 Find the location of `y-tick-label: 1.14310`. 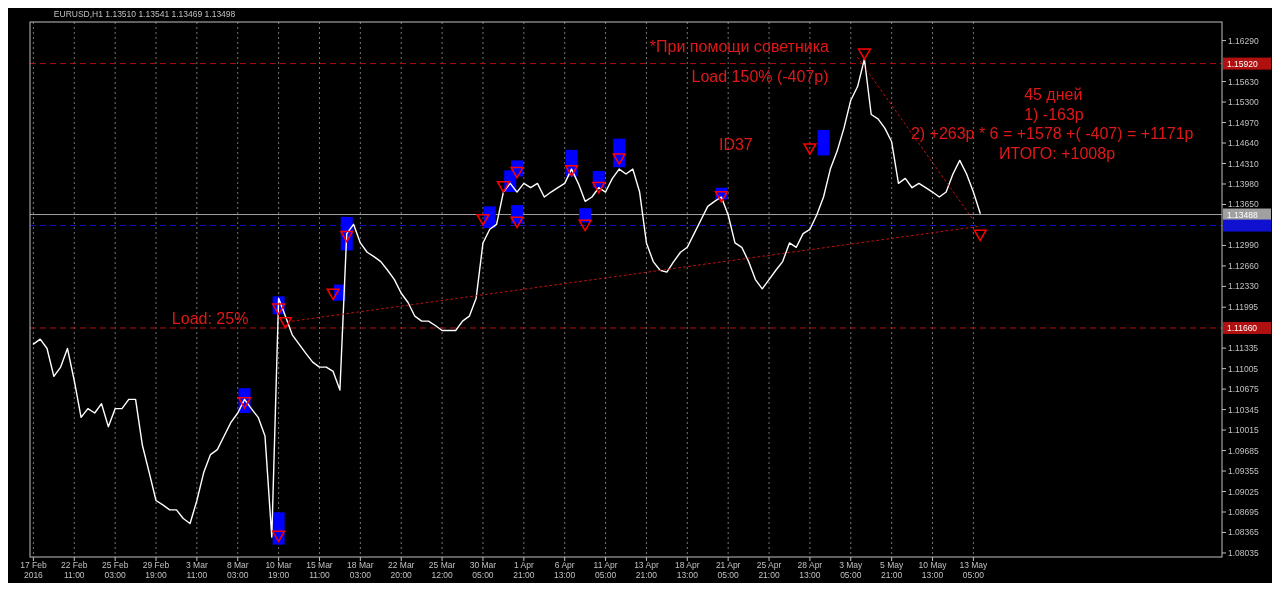

y-tick-label: 1.14310 is located at coordinates (1243, 163).